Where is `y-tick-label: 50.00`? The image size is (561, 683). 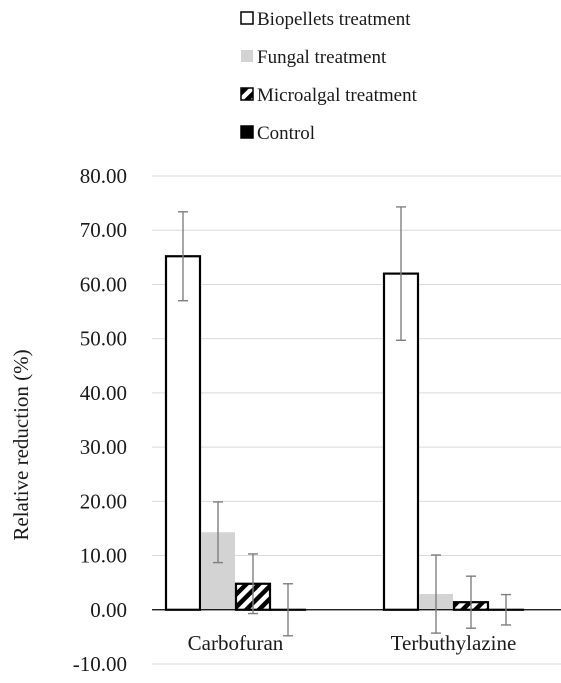
y-tick-label: 50.00 is located at coordinates (103, 339).